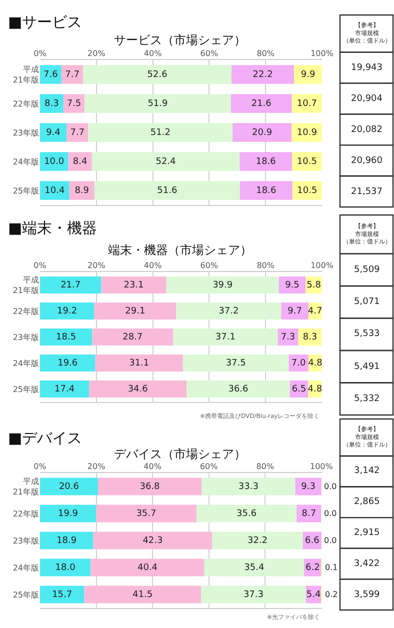  What do you see at coordinates (313, 567) in the screenshot?
I see `data-label: 6.2` at bounding box center [313, 567].